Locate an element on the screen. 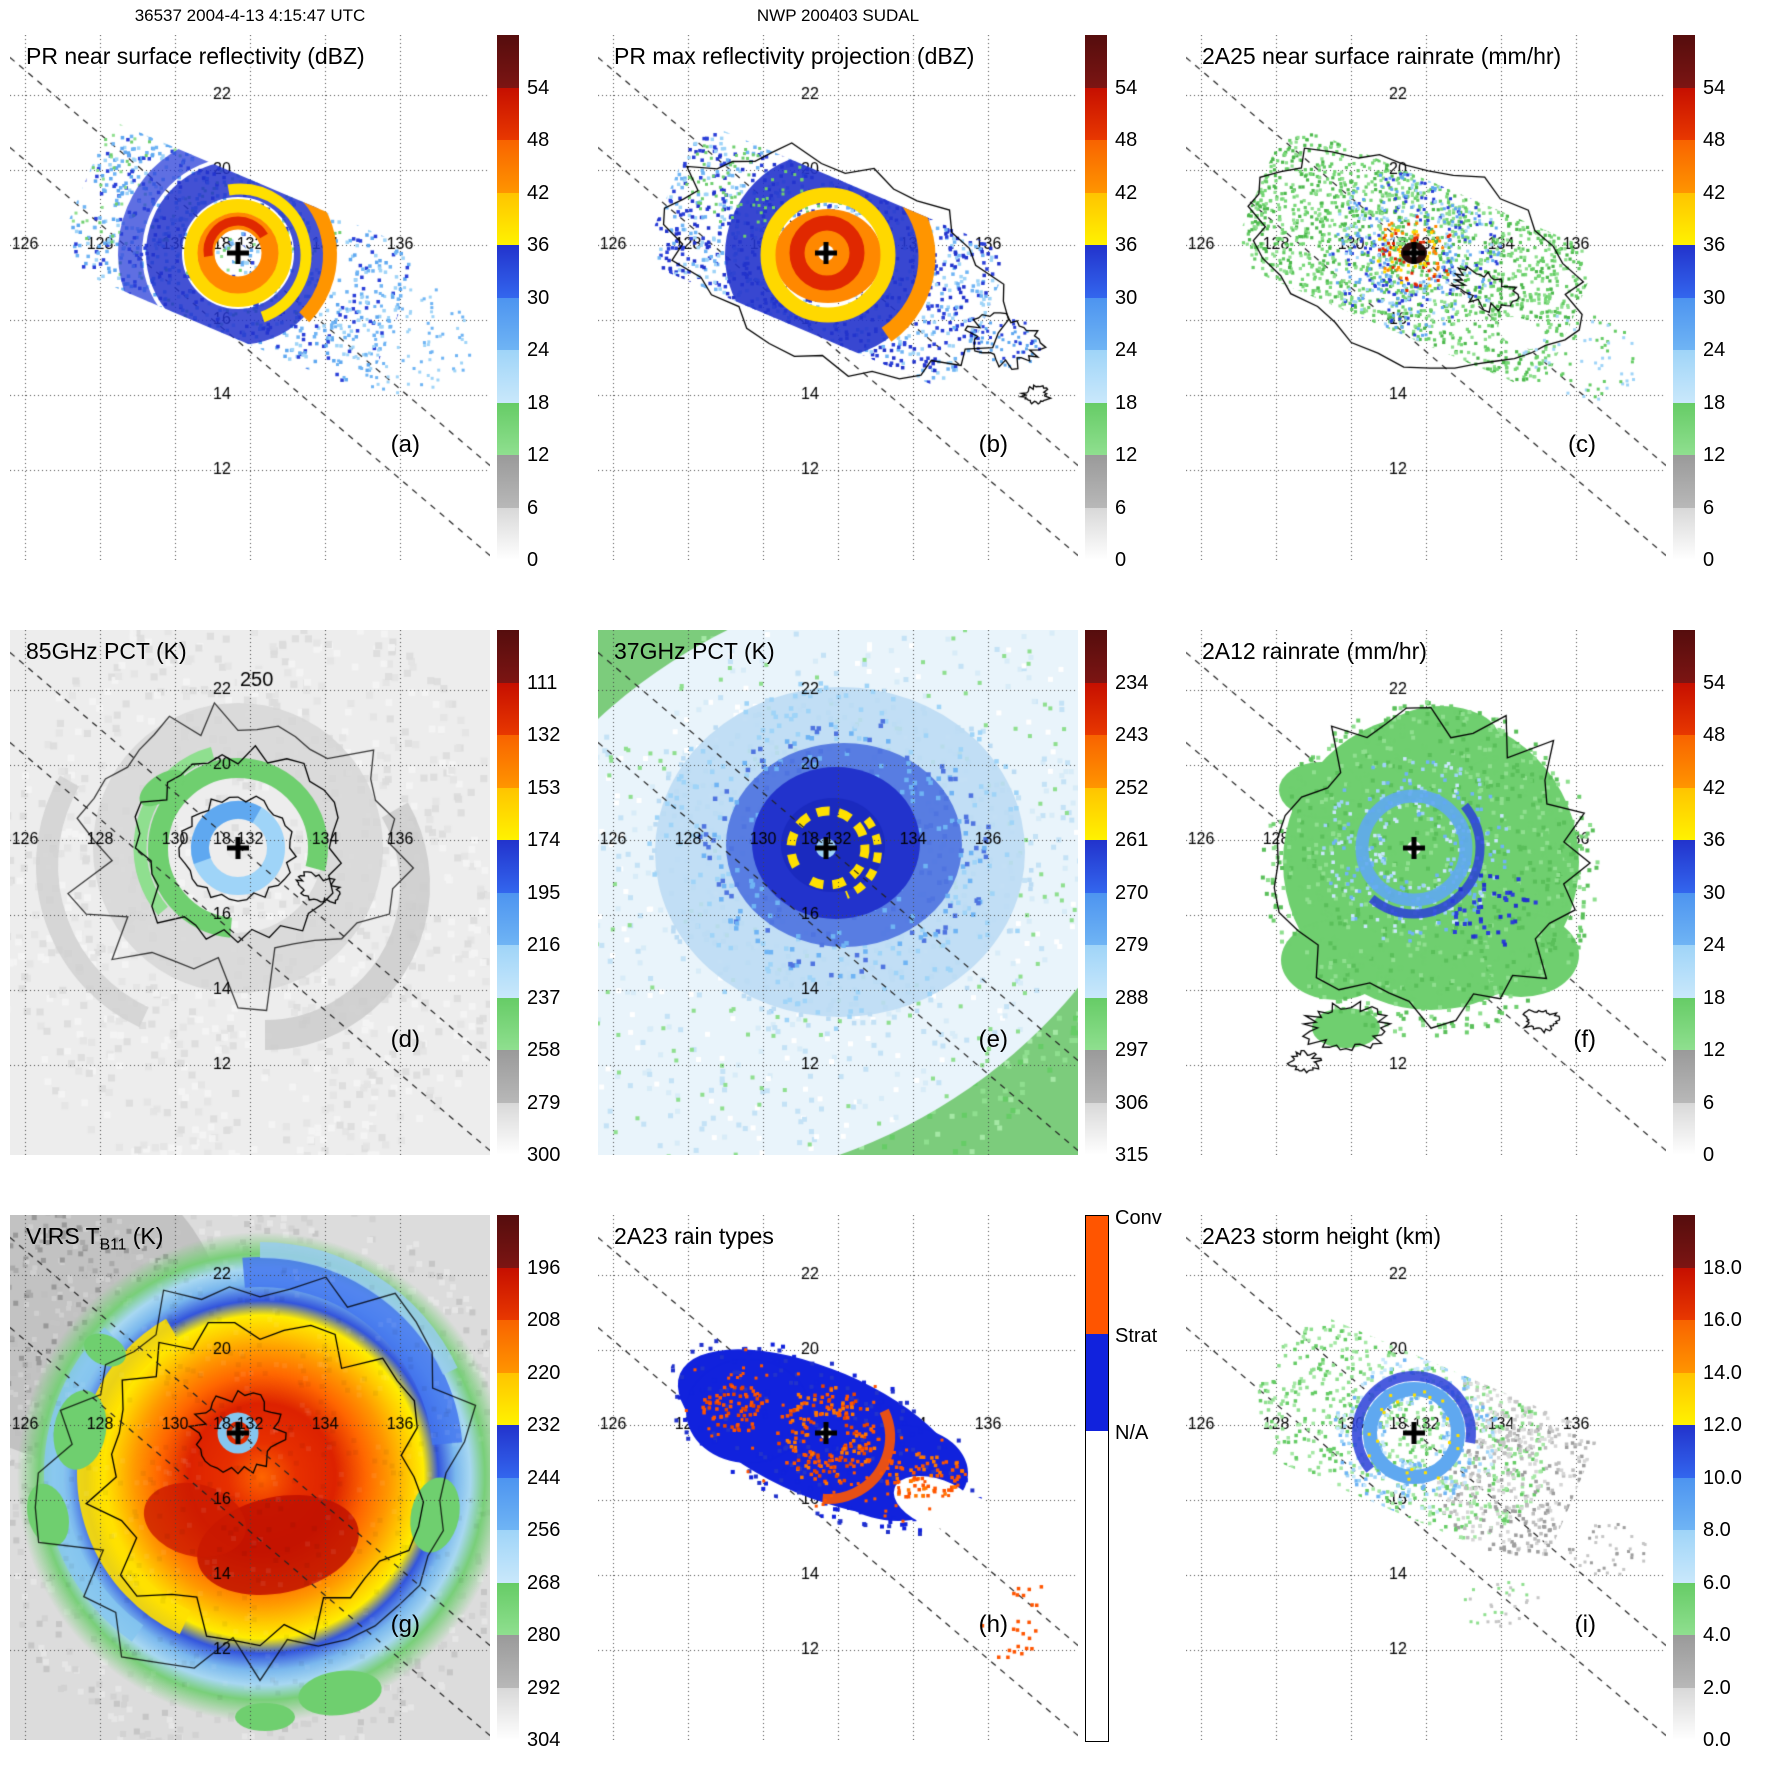 The width and height of the screenshot is (1771, 1771). colorbar-tick-label: 18.0 is located at coordinates (1722, 1267).